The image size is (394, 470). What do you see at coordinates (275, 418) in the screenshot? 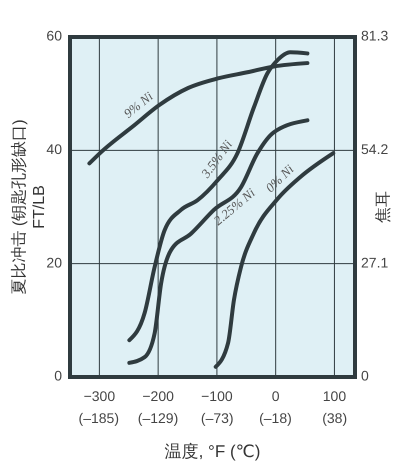
I see `x2-tick-label: (–18)` at bounding box center [275, 418].